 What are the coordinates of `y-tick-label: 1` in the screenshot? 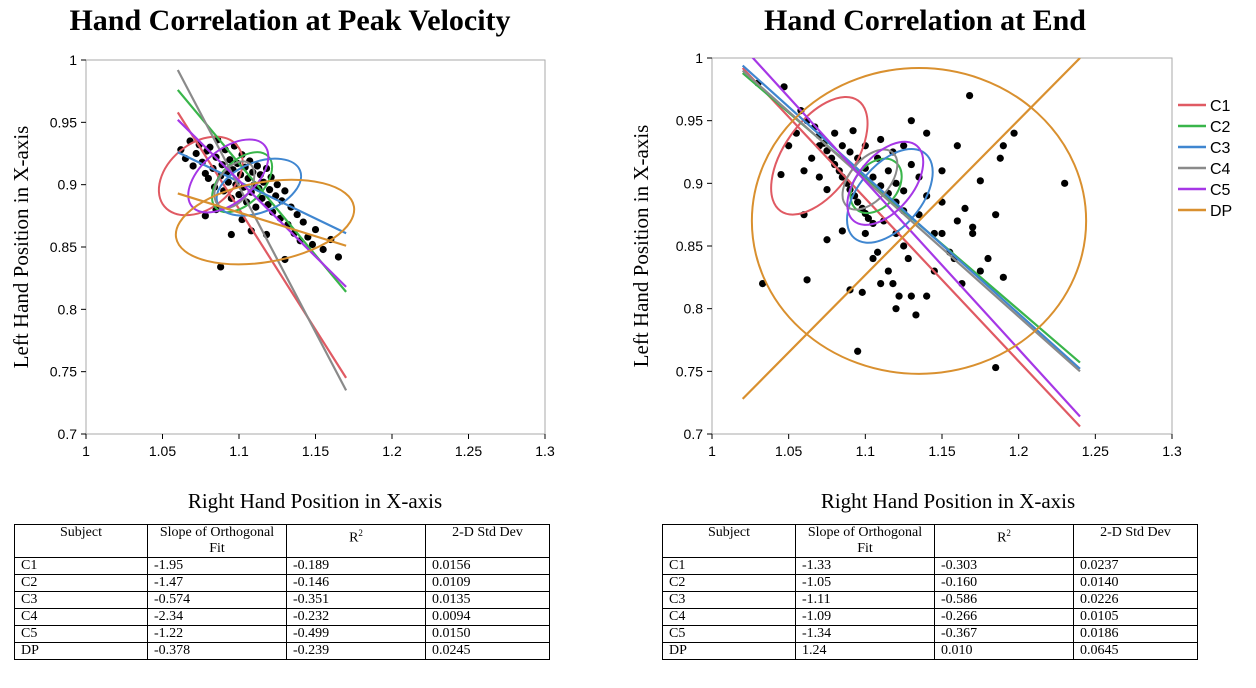 It's located at (73, 60).